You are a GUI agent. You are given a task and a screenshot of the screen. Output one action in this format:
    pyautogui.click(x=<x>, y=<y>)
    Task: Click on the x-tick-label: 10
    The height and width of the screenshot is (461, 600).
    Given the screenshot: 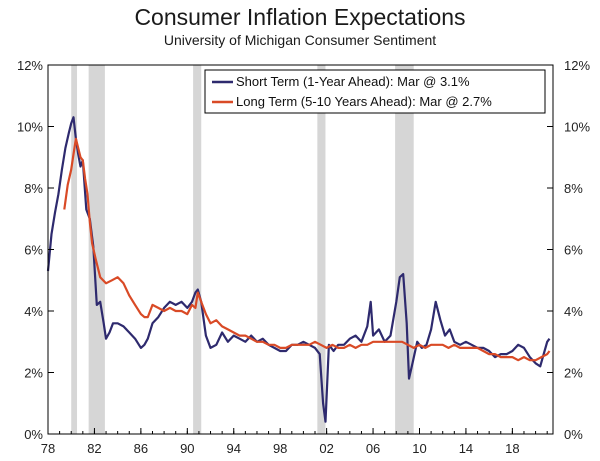 What is the action you would take?
    pyautogui.click(x=419, y=448)
    